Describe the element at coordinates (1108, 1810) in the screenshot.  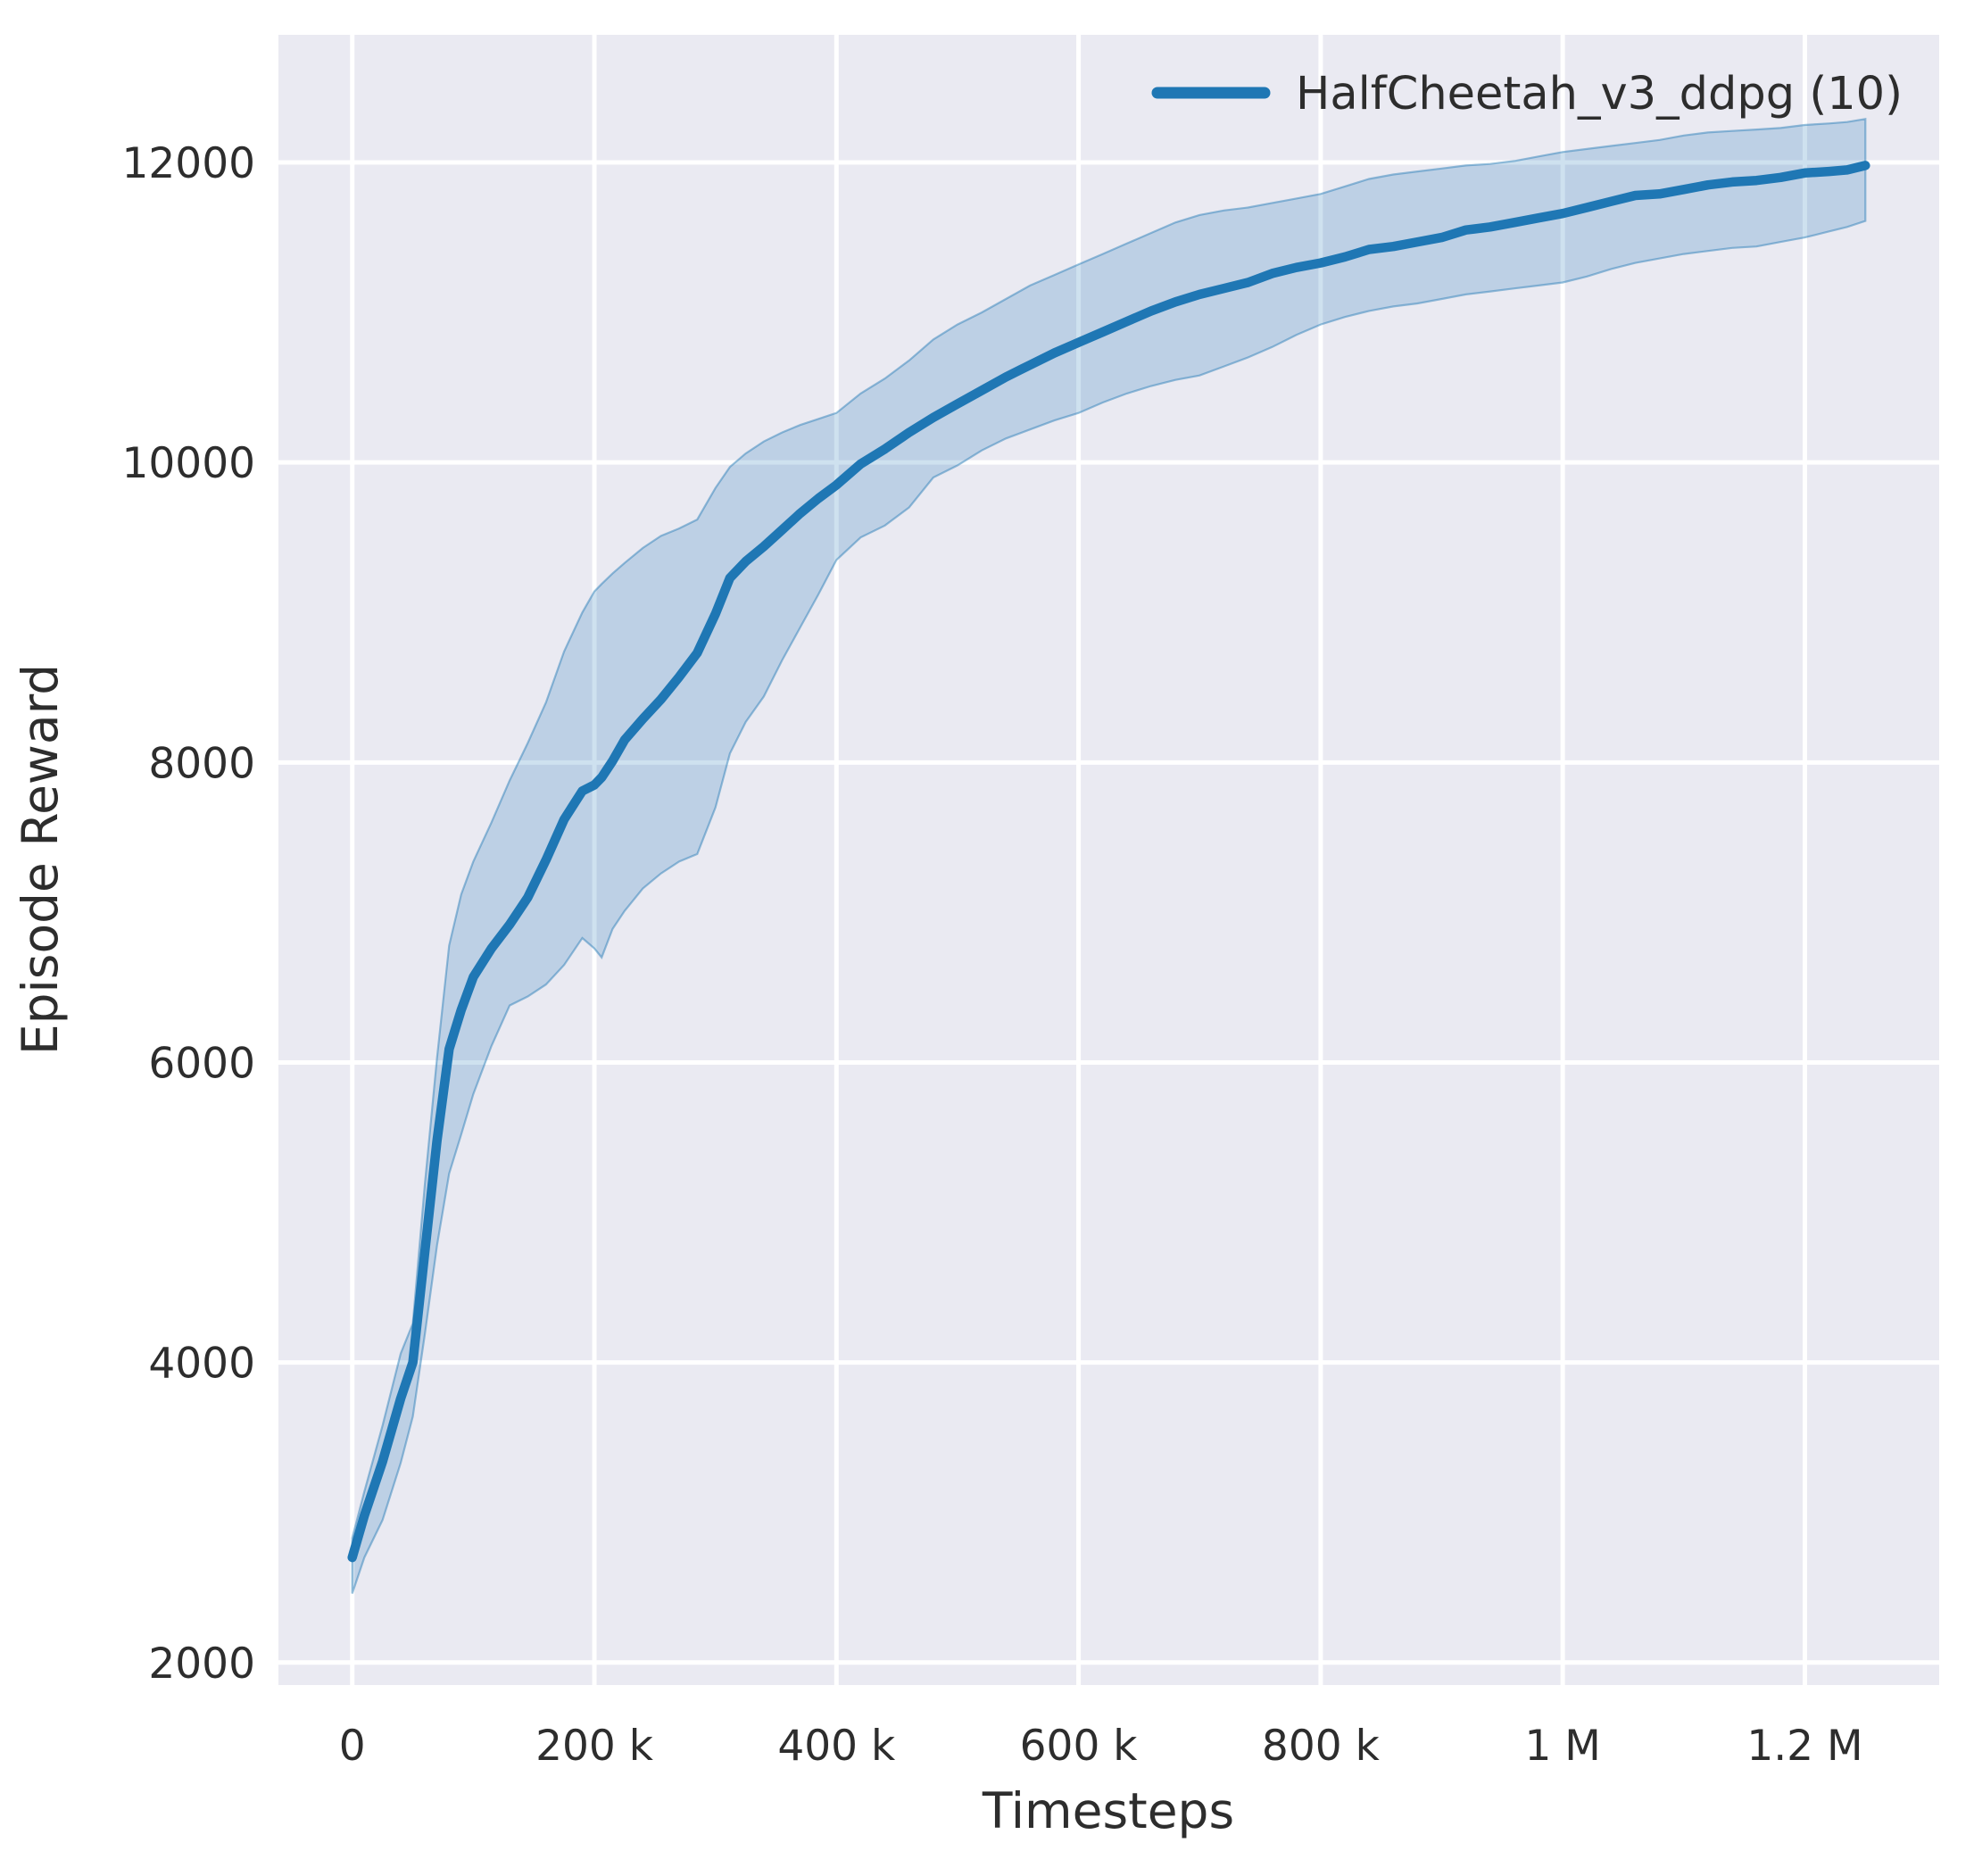
I see `x-axis-label: Timesteps` at that location.